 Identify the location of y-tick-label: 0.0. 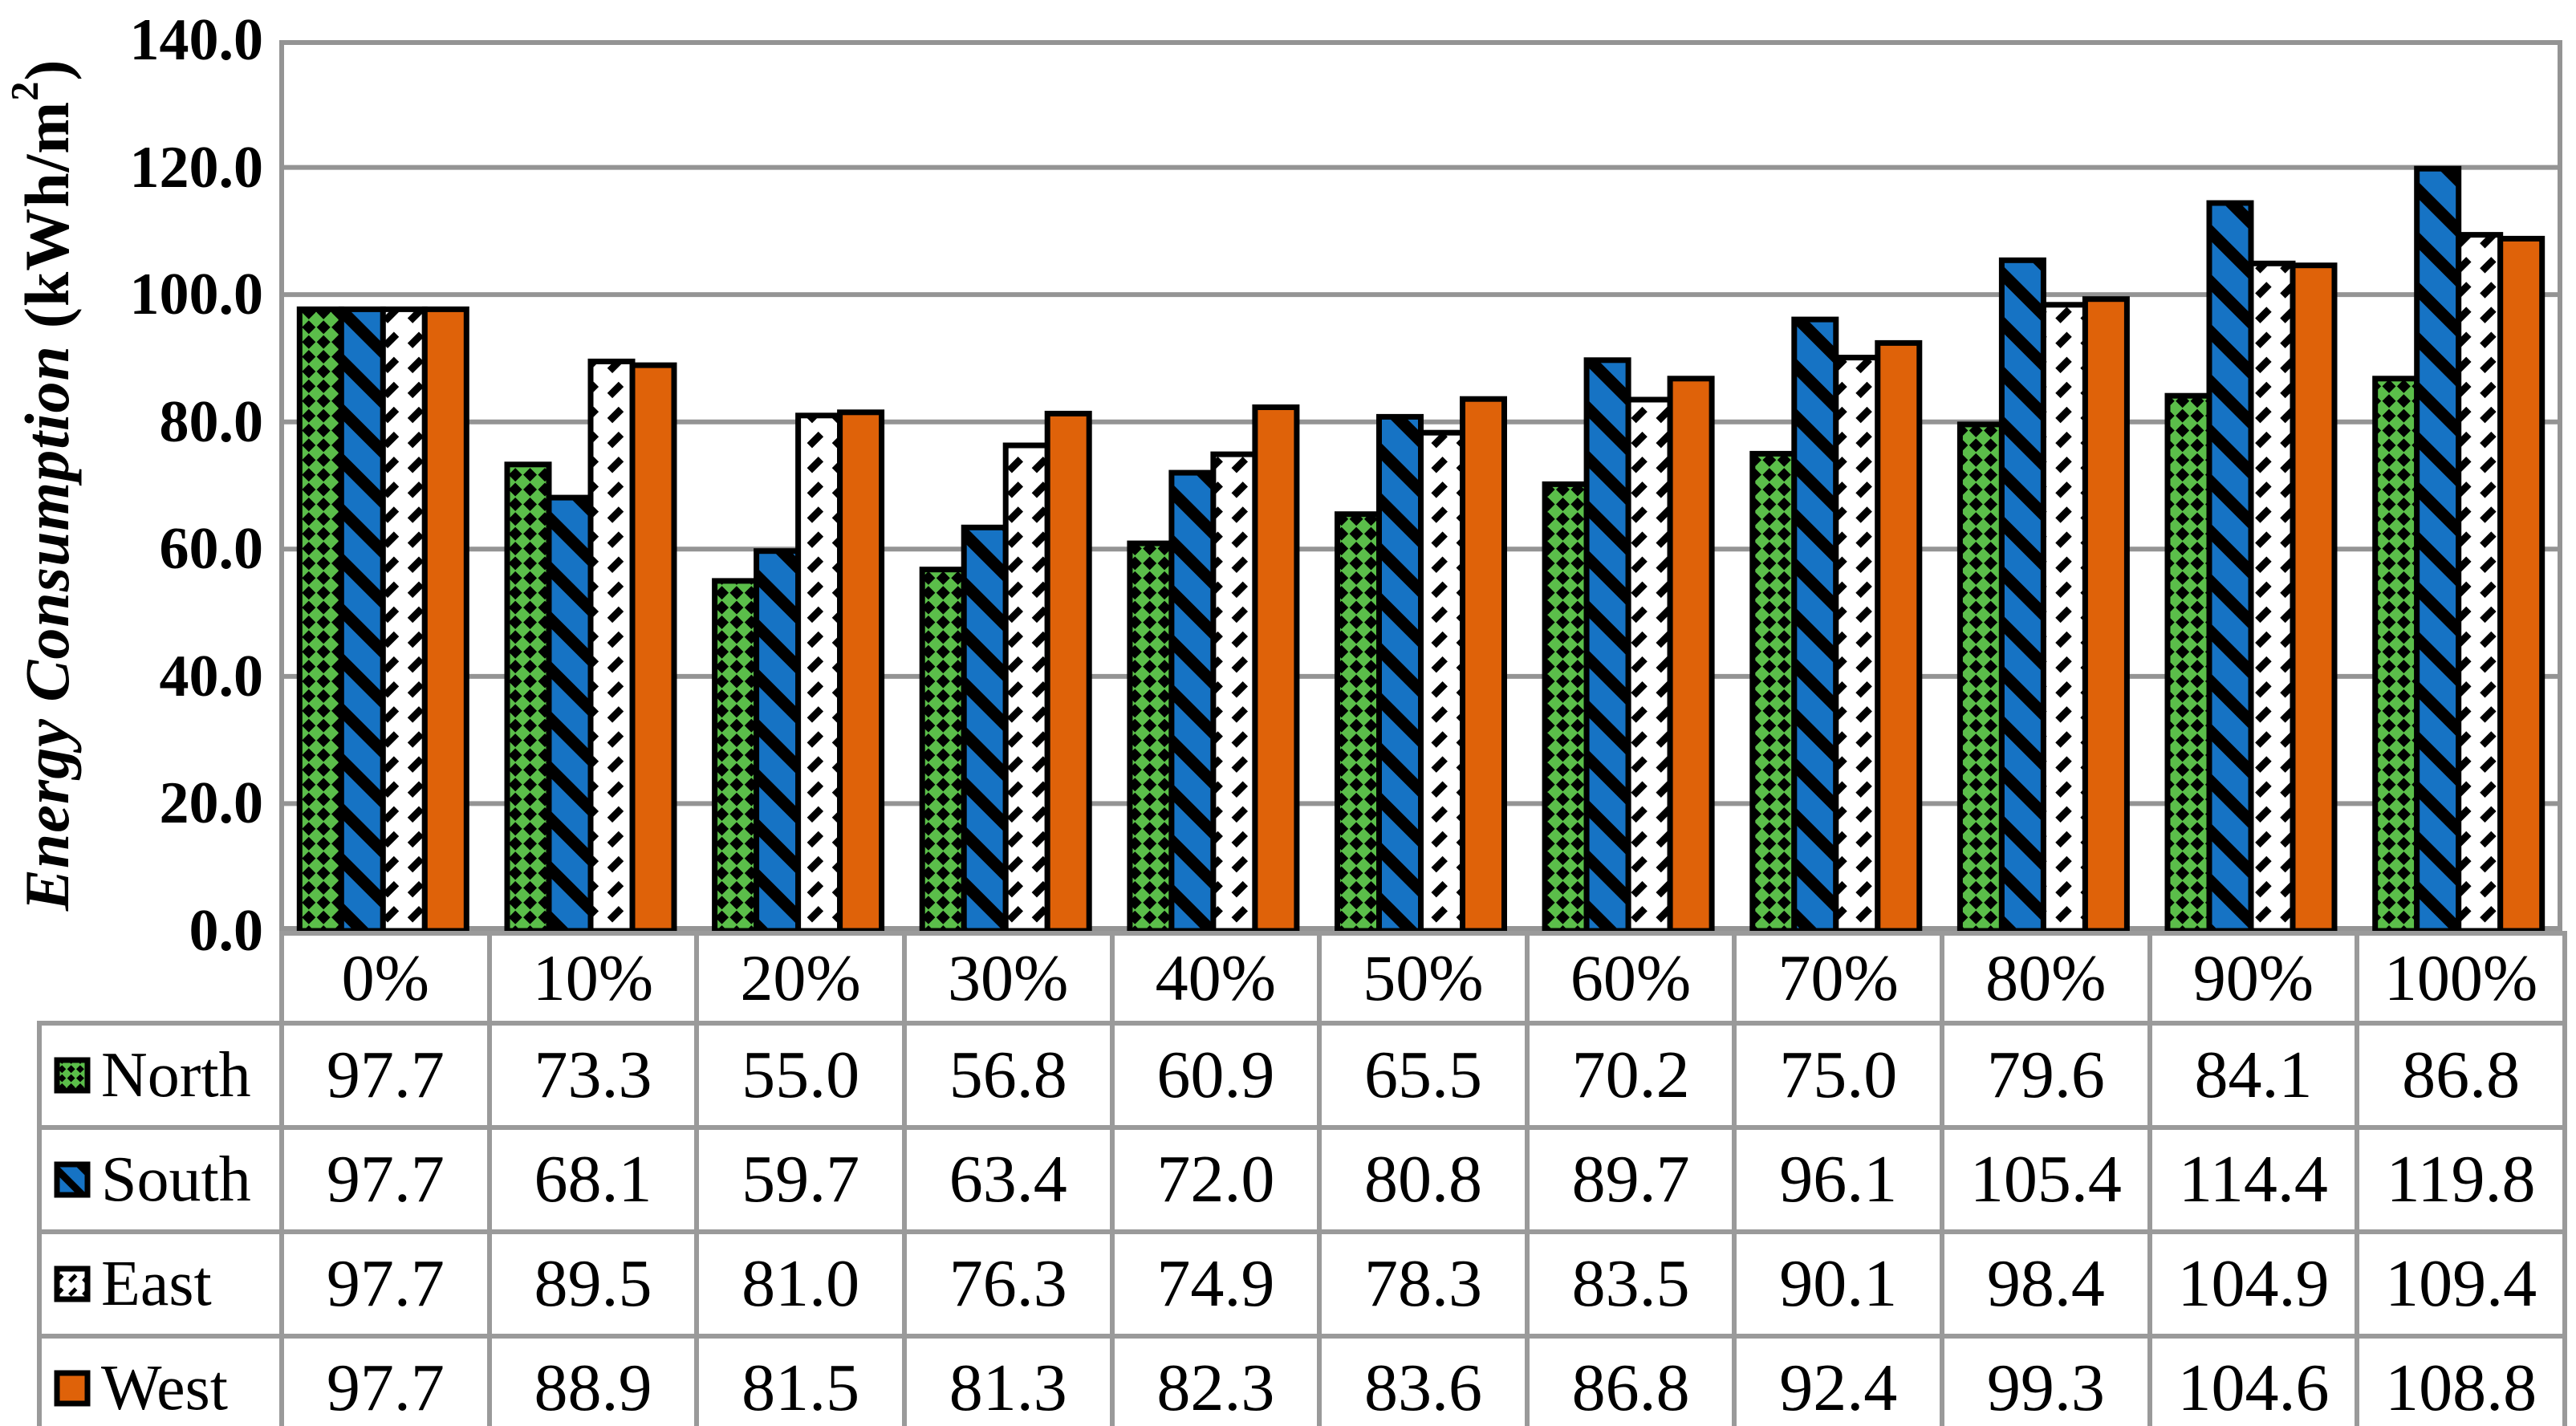
(227, 931).